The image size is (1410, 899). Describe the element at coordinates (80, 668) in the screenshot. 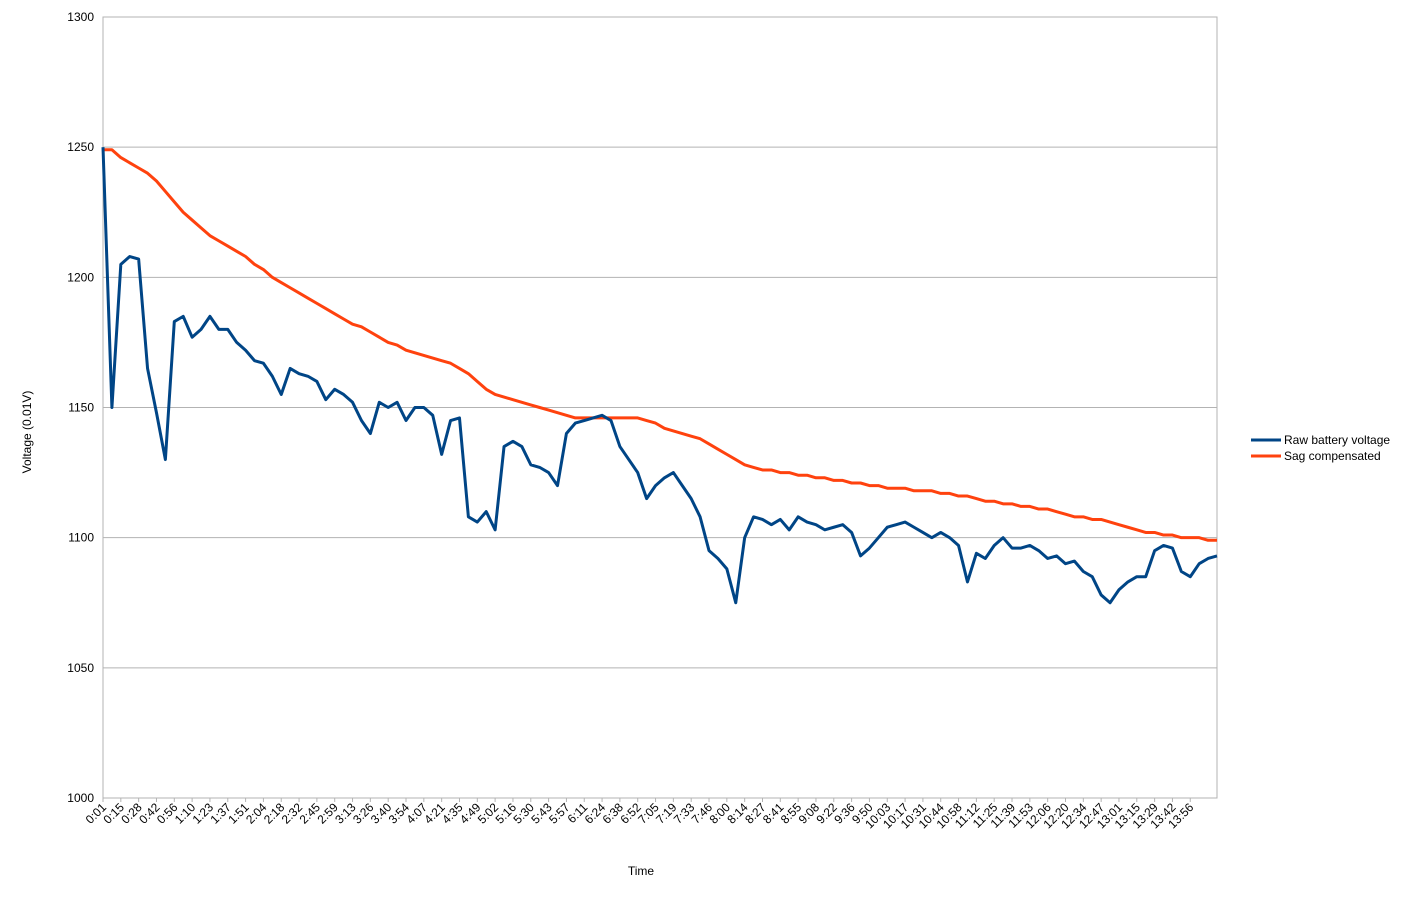

I see `y-tick-label: 1050` at that location.